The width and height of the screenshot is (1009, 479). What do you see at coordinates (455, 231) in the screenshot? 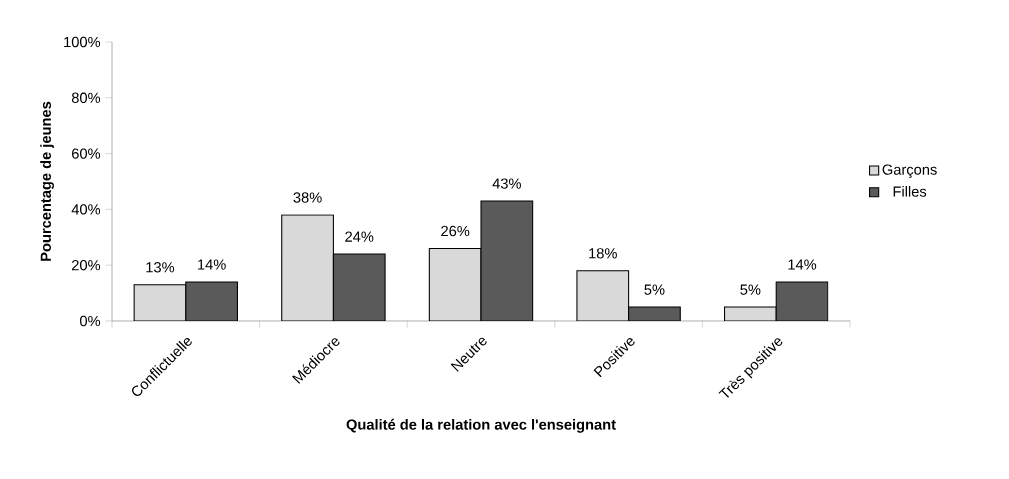
I see `data-label: 26%` at bounding box center [455, 231].